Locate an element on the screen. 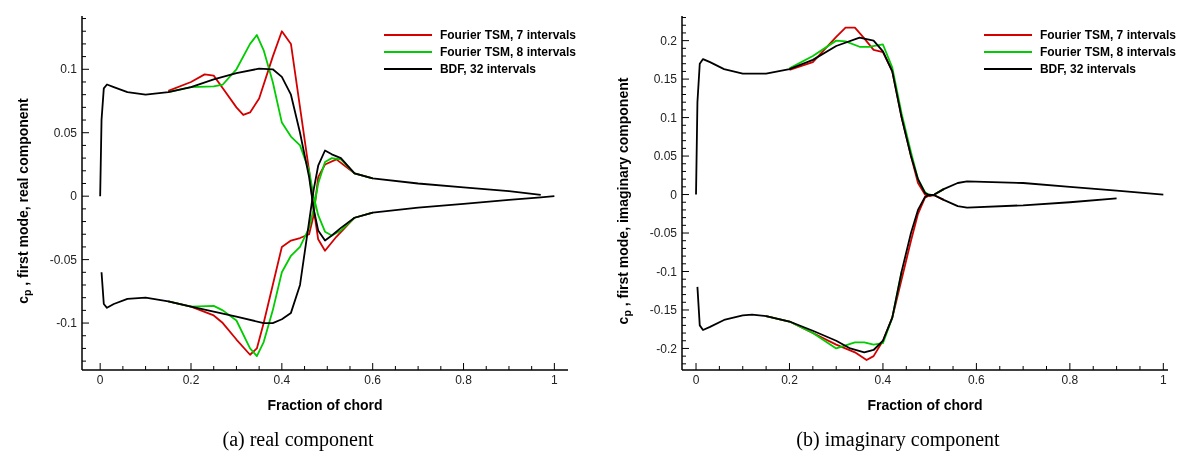 The width and height of the screenshot is (1196, 467). y-tick-label: 0.2 is located at coordinates (669, 40).